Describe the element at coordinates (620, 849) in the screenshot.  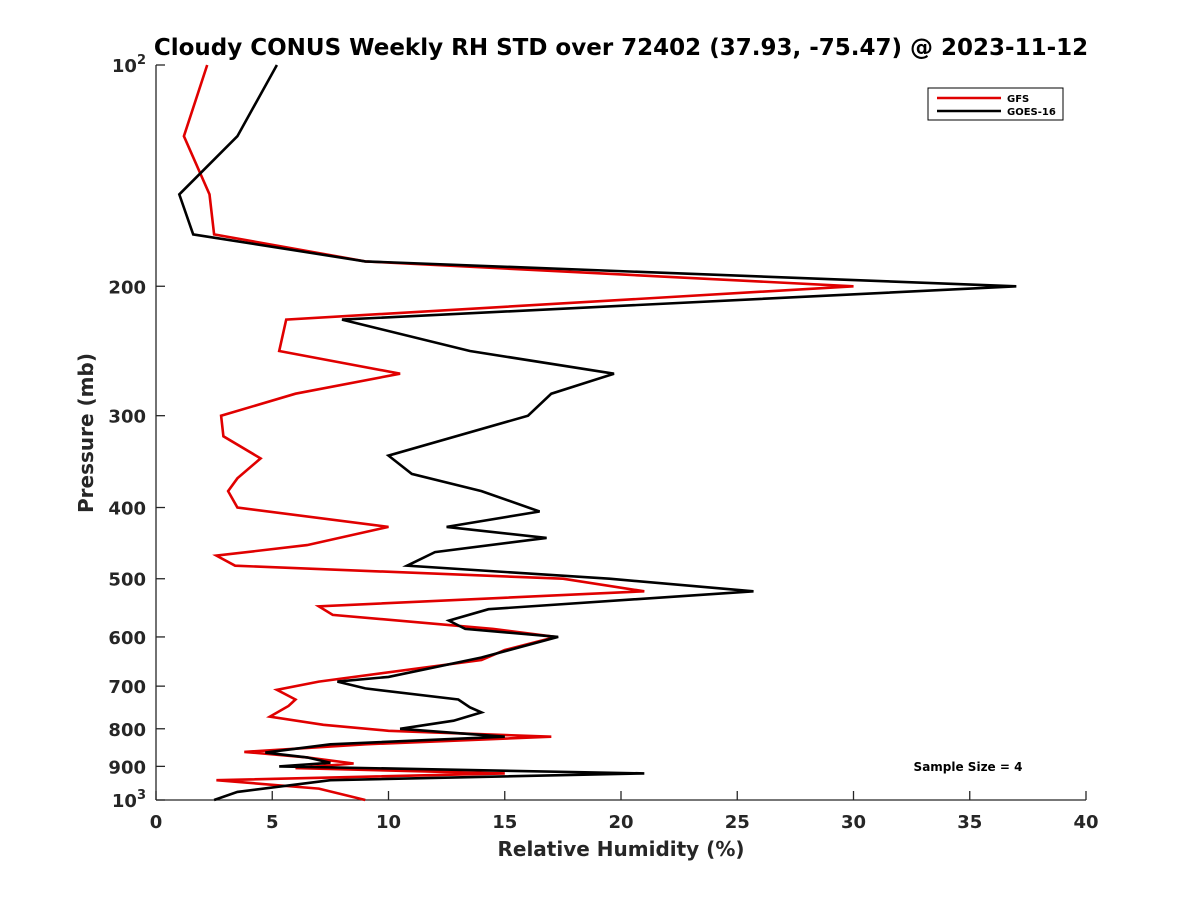
I see `x-axis-label: Relative Humidity (%)` at that location.